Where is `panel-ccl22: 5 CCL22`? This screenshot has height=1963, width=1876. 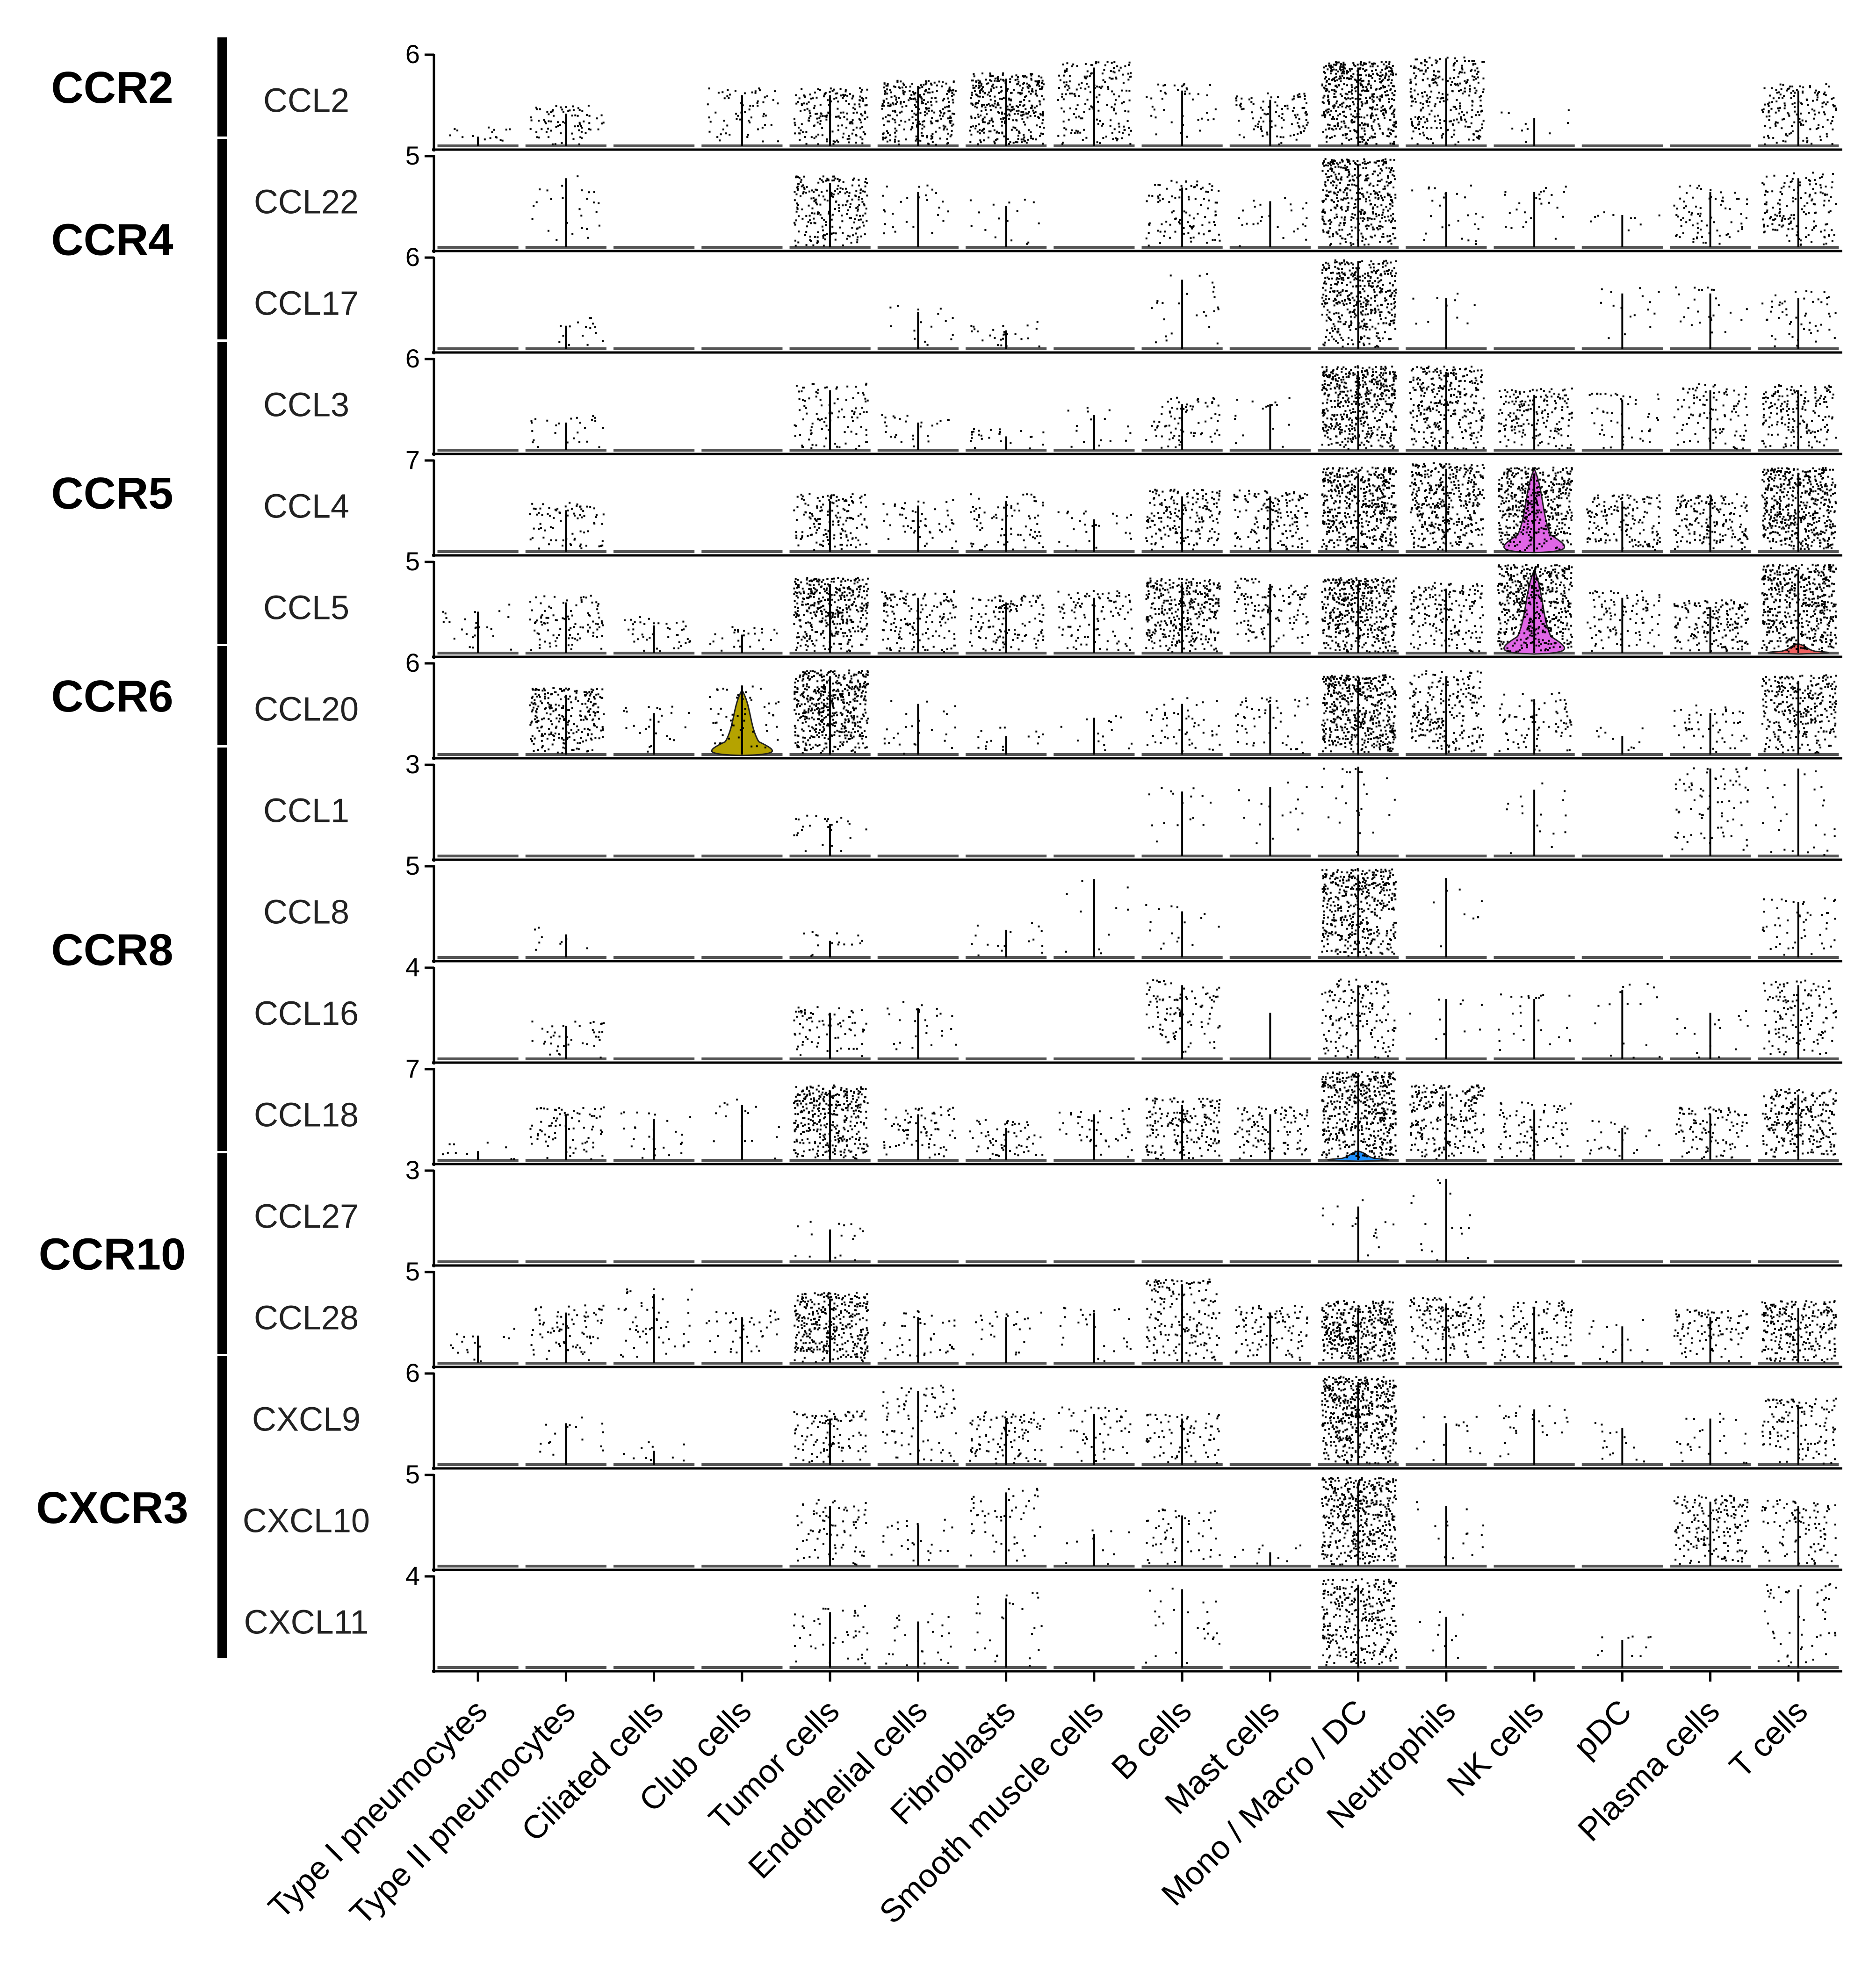 panel-ccl22: 5 CCL22 is located at coordinates (1048, 197).